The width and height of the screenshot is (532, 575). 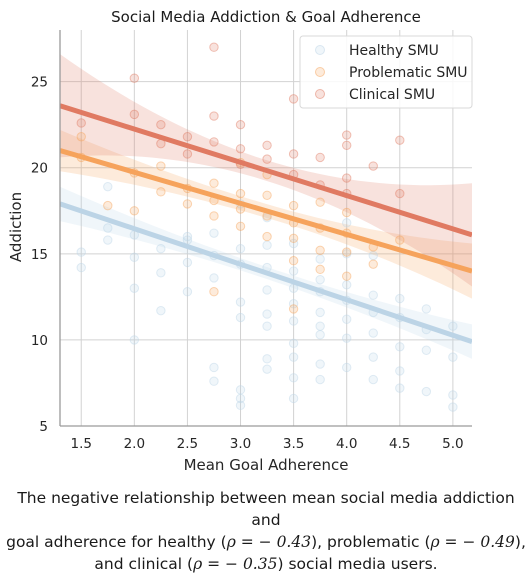 I want to click on legend-marker, so click(x=320, y=72).